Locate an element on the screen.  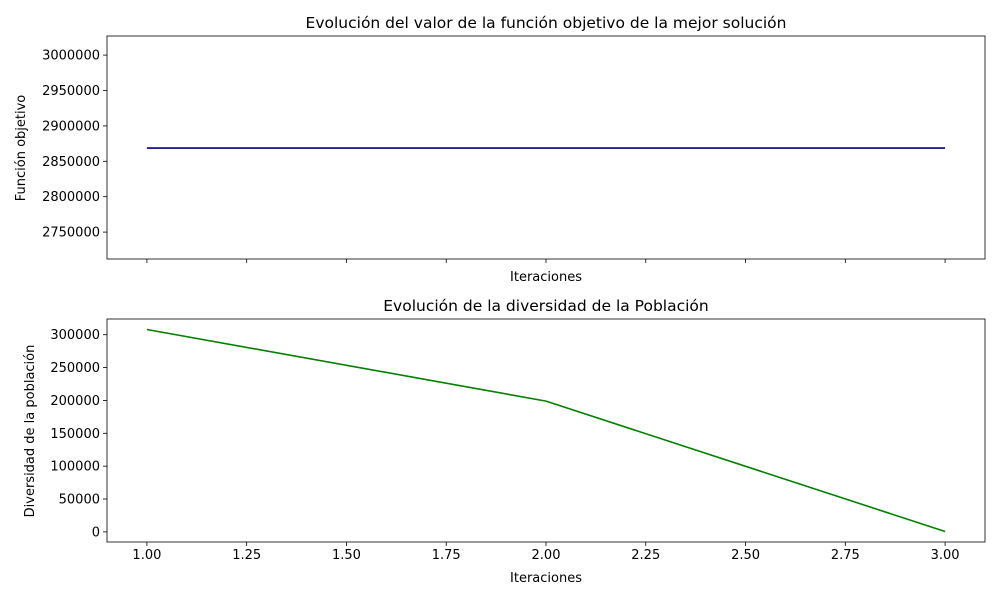
diversity-chart-ytick-label: 300000 is located at coordinates (75, 335).